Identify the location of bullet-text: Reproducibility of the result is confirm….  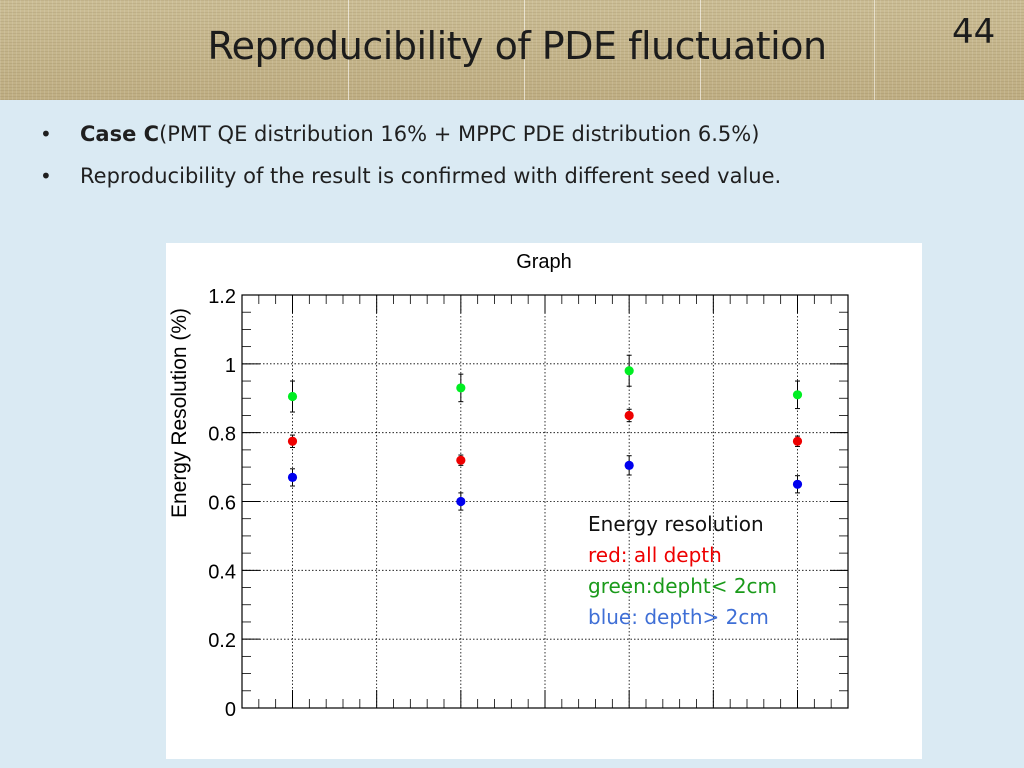
(431, 176).